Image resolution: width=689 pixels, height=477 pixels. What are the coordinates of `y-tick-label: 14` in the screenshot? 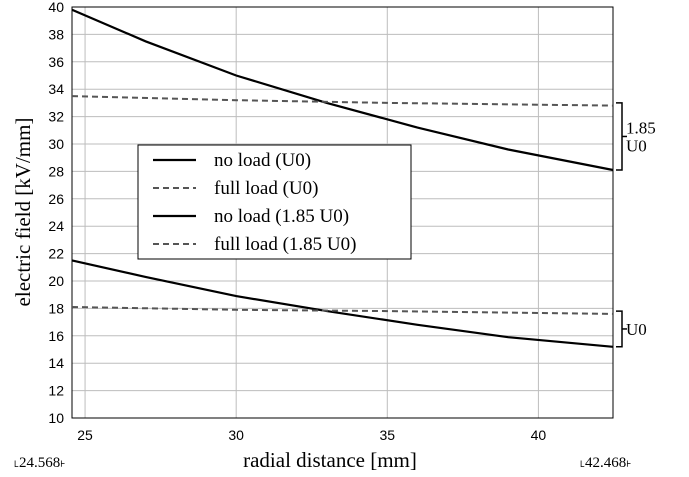 It's located at (56, 363).